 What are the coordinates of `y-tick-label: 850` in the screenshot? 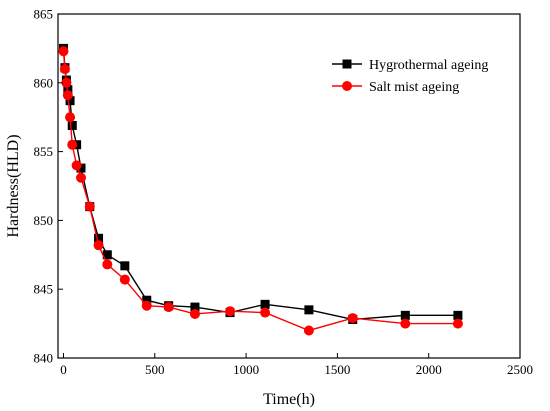 It's located at (44, 220).